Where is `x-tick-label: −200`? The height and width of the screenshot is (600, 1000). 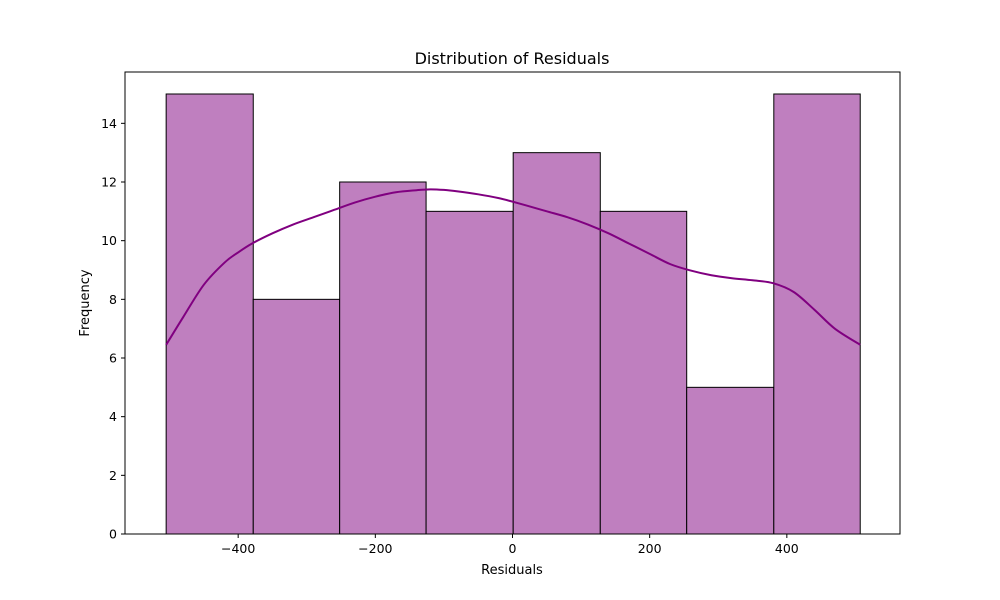 x-tick-label: −200 is located at coordinates (375, 548).